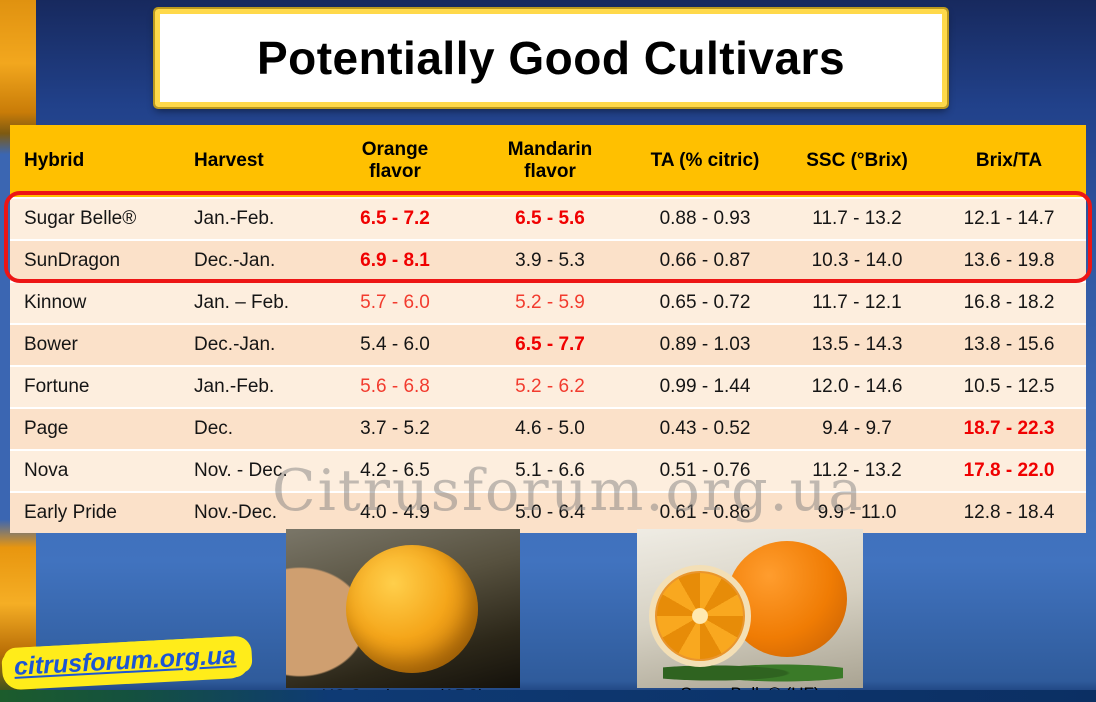  What do you see at coordinates (395, 302) in the screenshot?
I see `cell-orange-flavor: 5.7 - 6.0` at bounding box center [395, 302].